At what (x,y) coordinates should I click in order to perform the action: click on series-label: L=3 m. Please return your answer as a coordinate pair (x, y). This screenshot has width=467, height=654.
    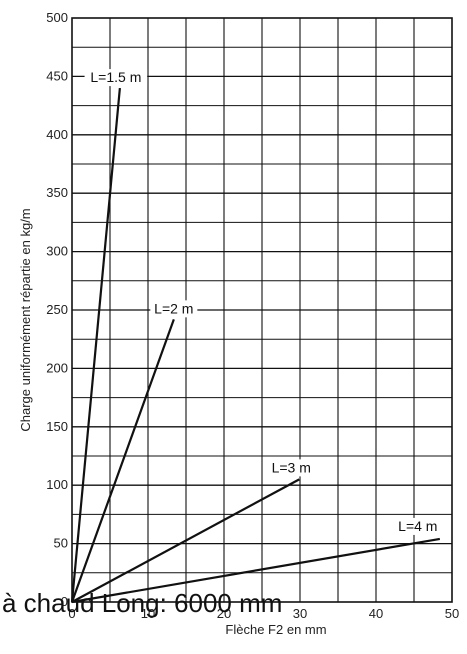
    Looking at the image, I should click on (291, 467).